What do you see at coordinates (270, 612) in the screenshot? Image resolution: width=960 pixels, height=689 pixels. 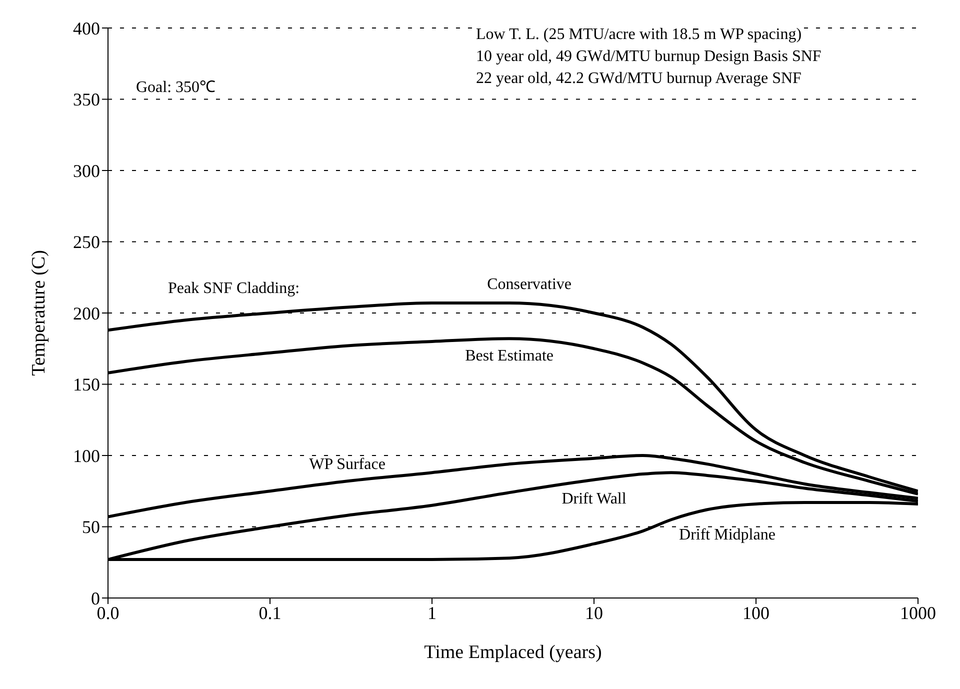 I see `x-tick-label: 0.1` at bounding box center [270, 612].